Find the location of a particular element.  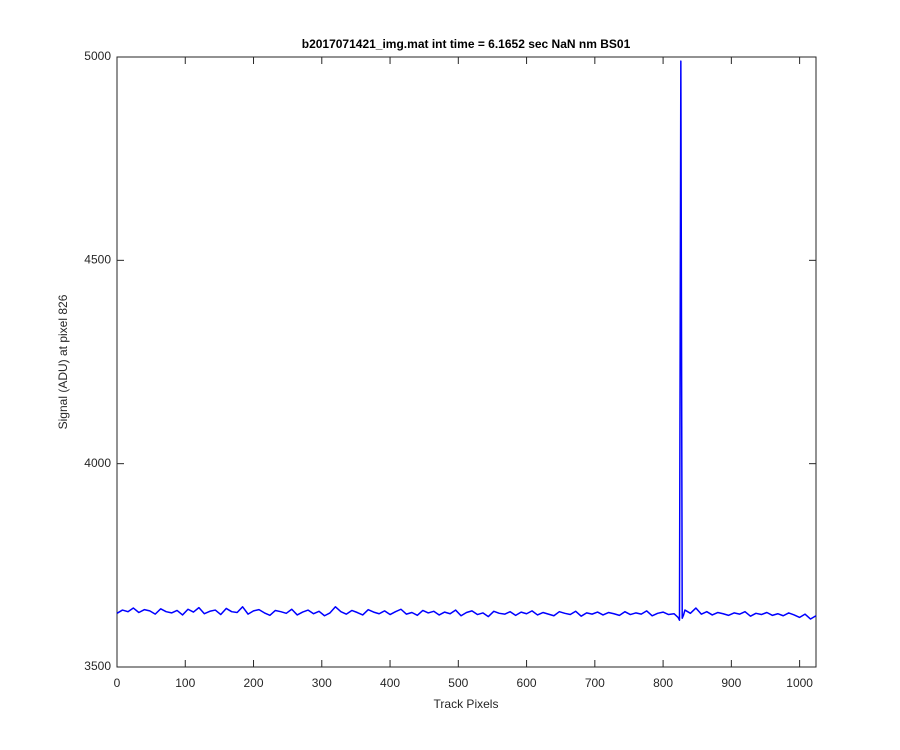

x-tick-label: 400 is located at coordinates (390, 683).